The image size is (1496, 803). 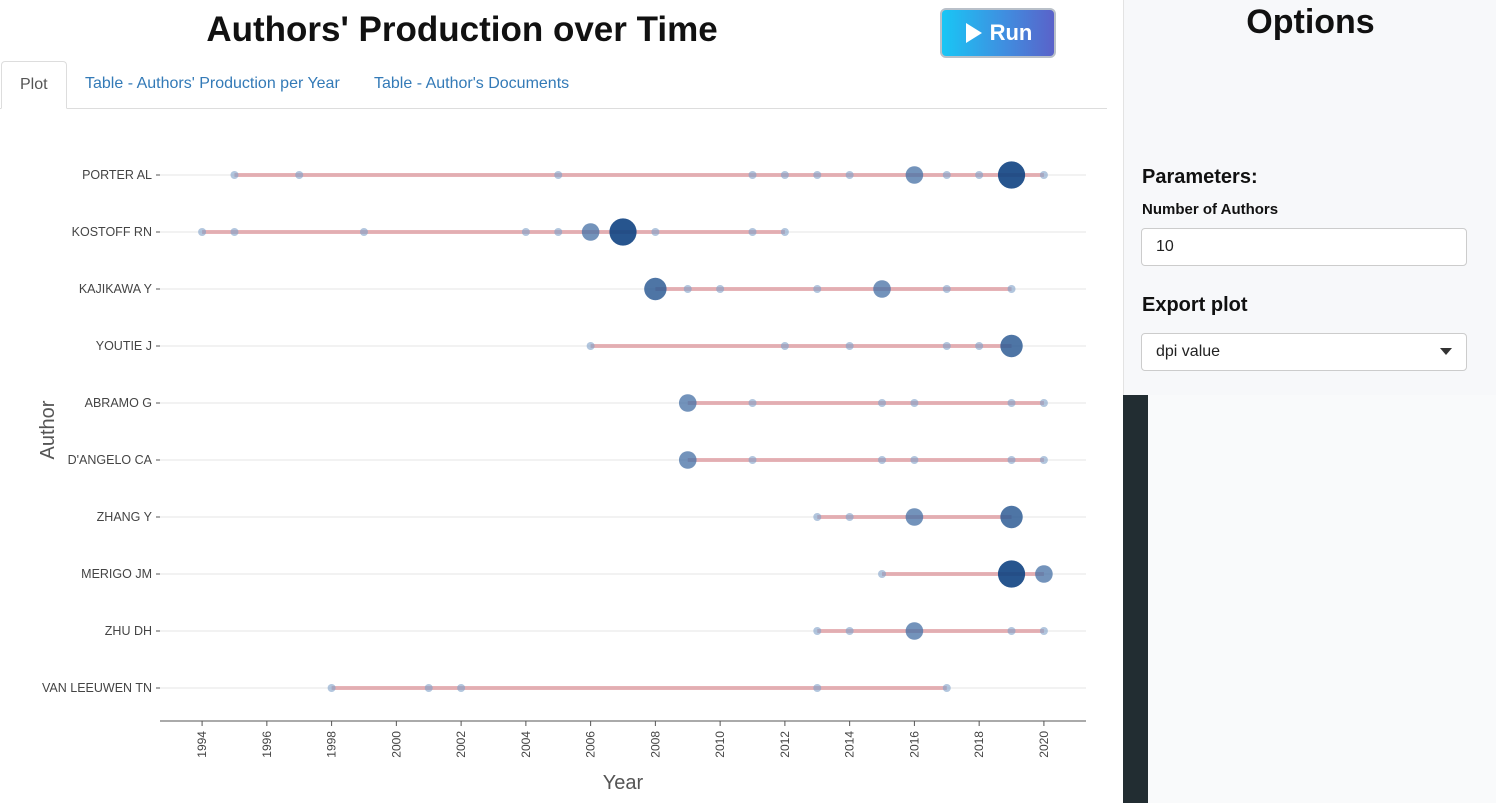 What do you see at coordinates (591, 744) in the screenshot?
I see `x-tick-label: 2006` at bounding box center [591, 744].